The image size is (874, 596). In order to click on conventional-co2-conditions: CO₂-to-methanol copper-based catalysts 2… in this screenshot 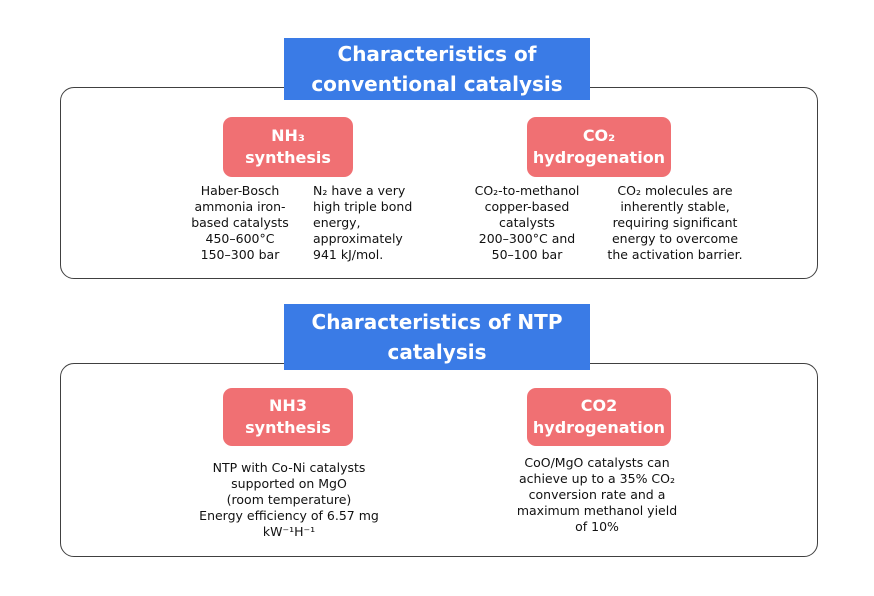, I will do `click(527, 223)`.